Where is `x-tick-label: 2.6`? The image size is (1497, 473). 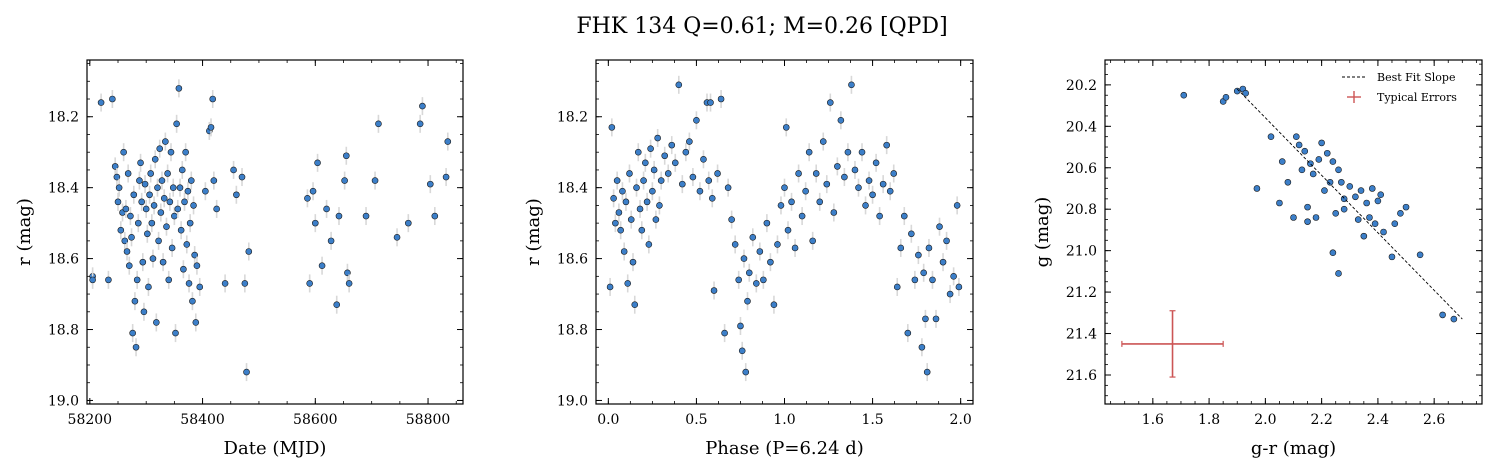
x-tick-label: 2.6 is located at coordinates (1434, 420).